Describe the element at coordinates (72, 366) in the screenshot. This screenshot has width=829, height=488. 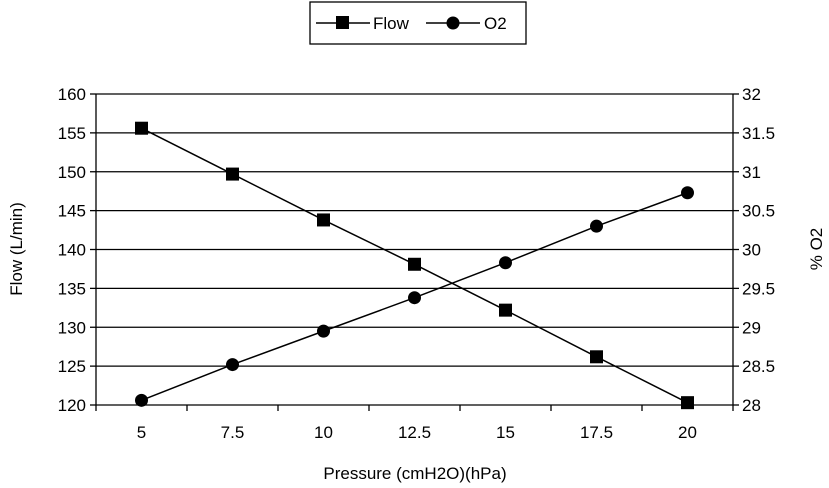
I see `left-tick-label: 125` at that location.